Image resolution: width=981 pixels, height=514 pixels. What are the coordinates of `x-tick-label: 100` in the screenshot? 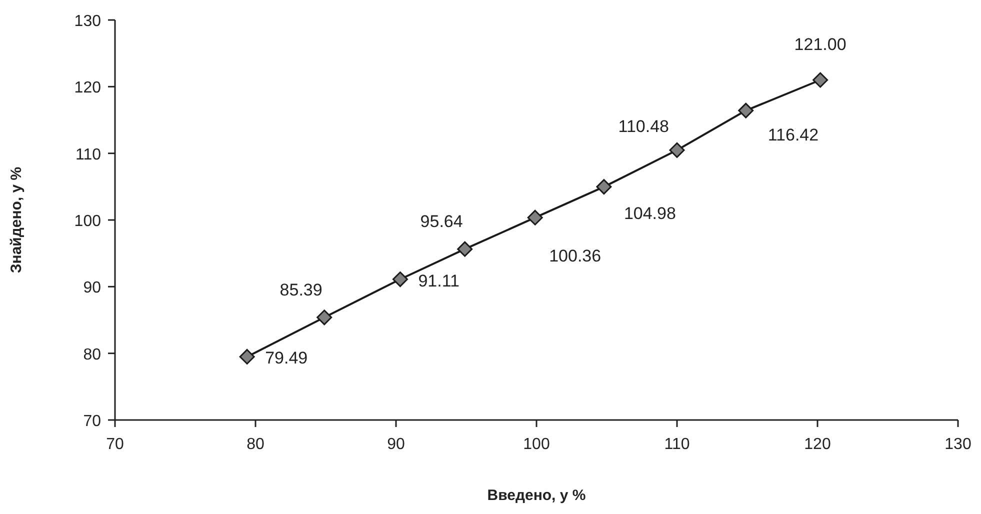 It's located at (536, 444).